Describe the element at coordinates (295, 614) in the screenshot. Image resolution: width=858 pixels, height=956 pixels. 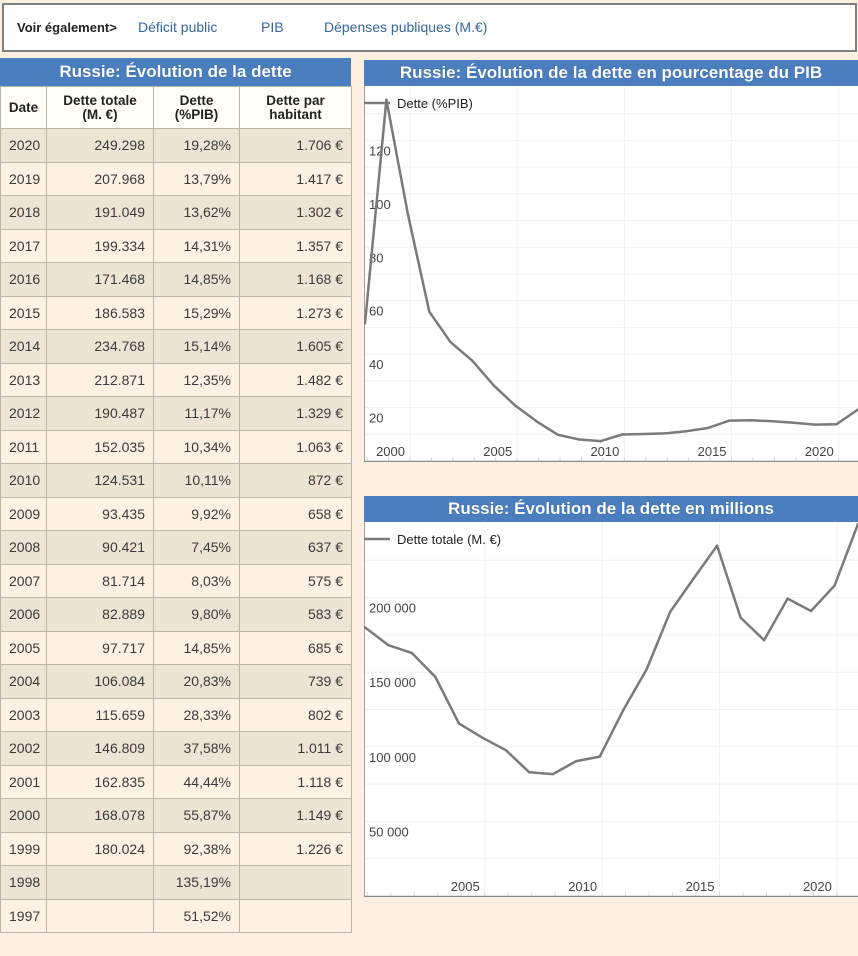
I see `cell-debt-per-capita: 583 €` at that location.